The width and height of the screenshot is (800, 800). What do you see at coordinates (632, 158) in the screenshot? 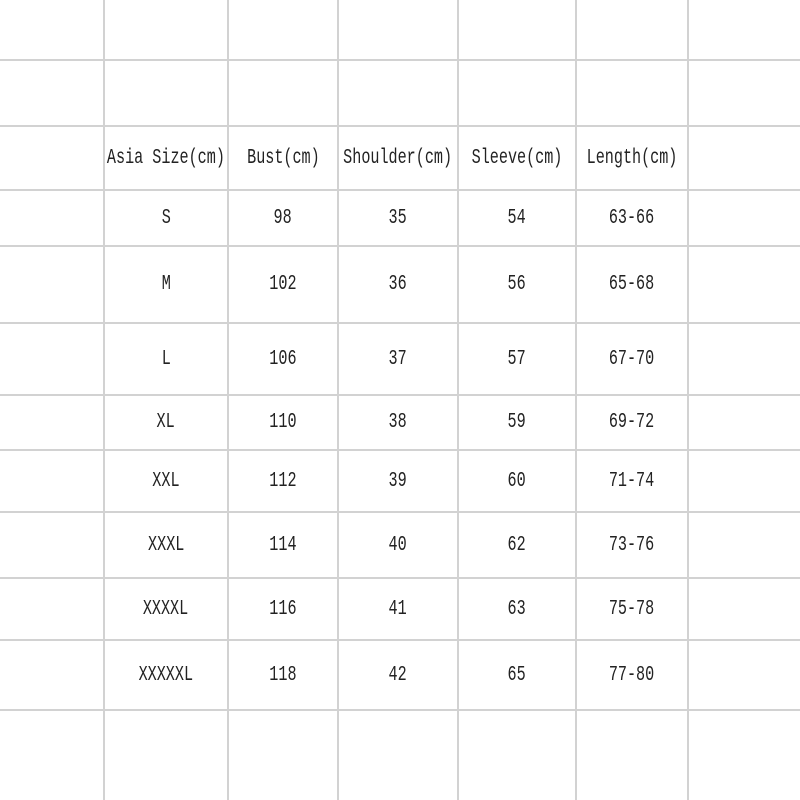
I see `cell-text: Length(cm)` at bounding box center [632, 158].